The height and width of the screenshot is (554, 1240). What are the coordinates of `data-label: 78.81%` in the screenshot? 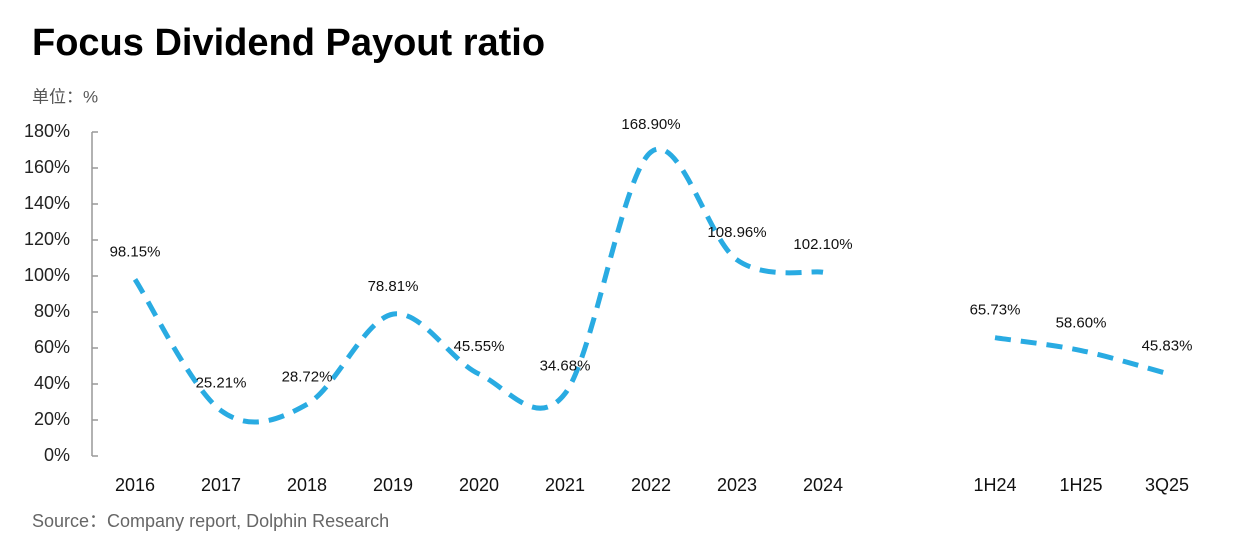 It's located at (393, 286).